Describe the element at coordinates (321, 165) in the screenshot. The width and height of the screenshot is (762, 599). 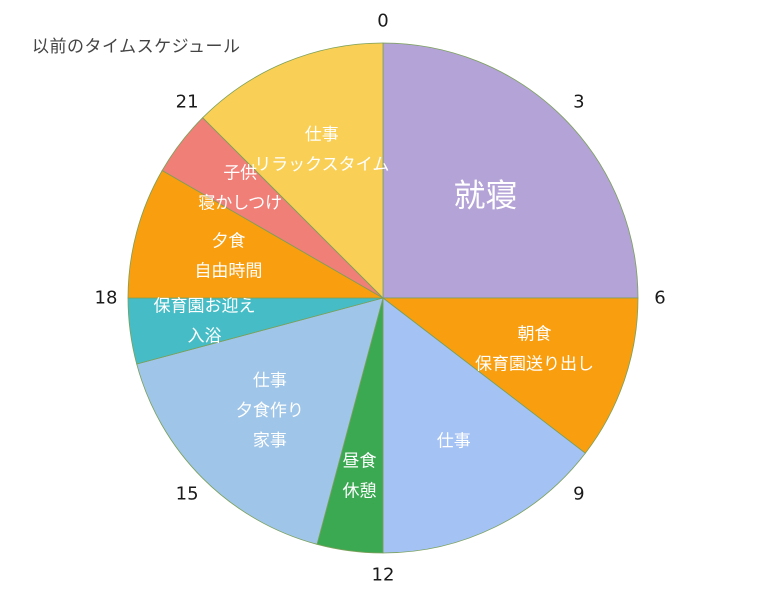
I see `slice-label-8-1: リラックスタイム` at that location.